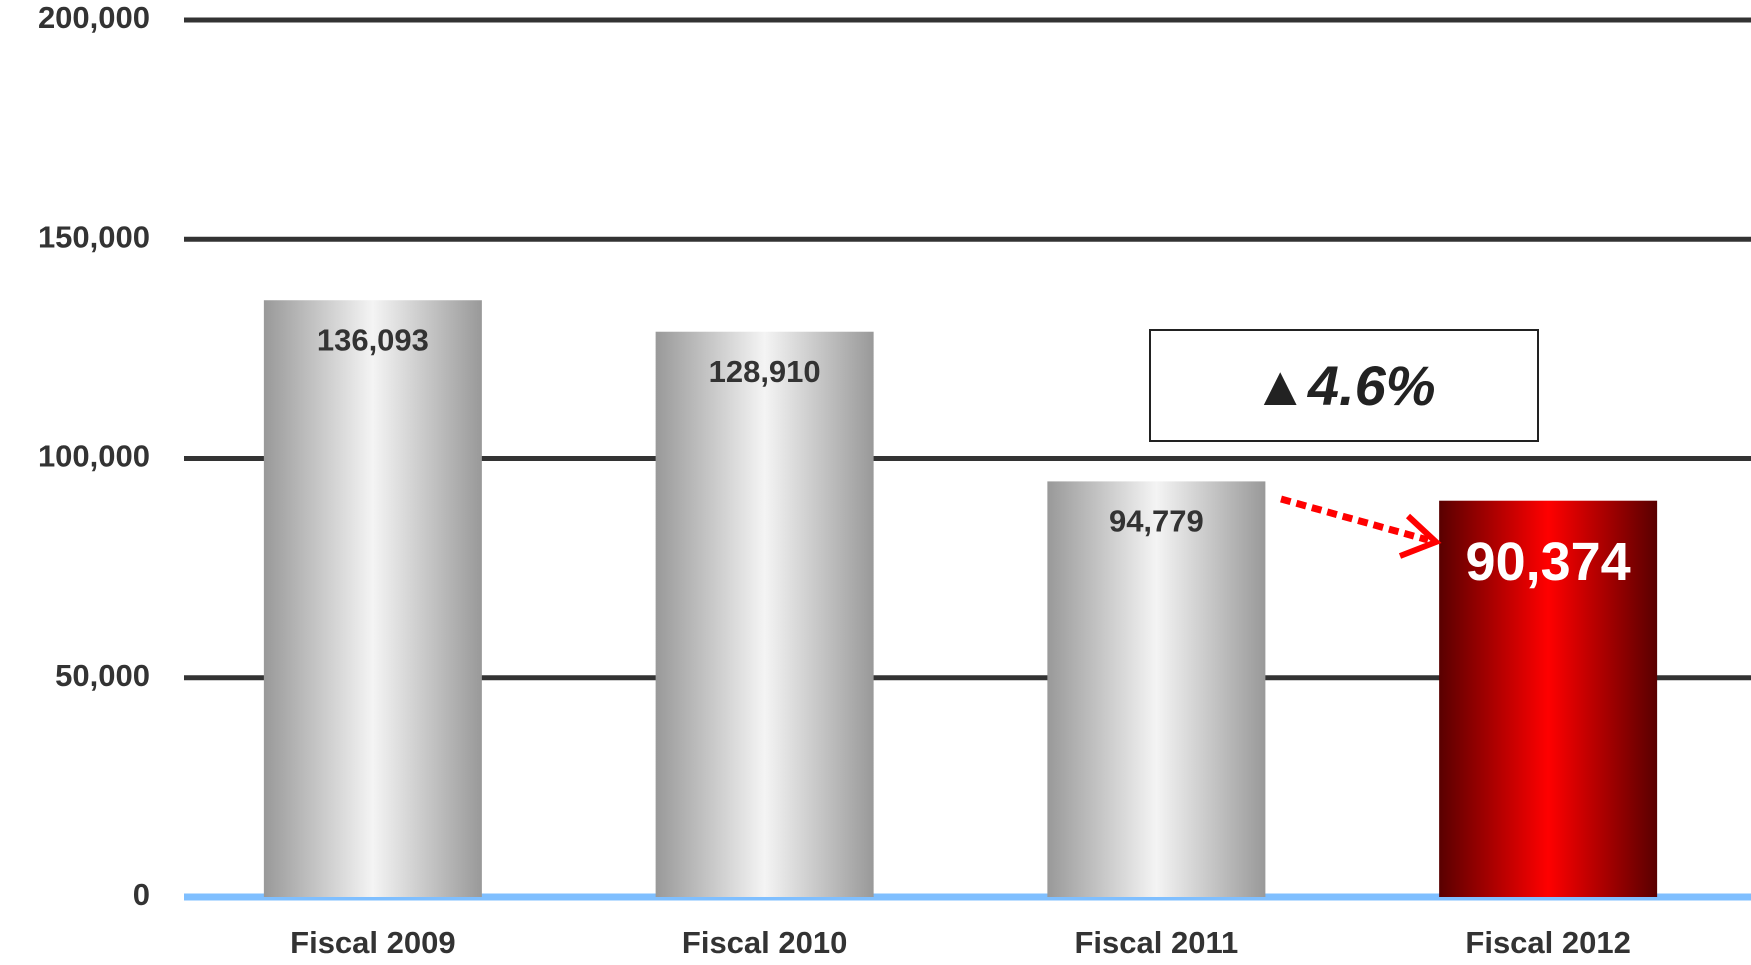 This screenshot has height=965, width=1751. What do you see at coordinates (94, 456) in the screenshot?
I see `y-tick-label: 100,000` at bounding box center [94, 456].